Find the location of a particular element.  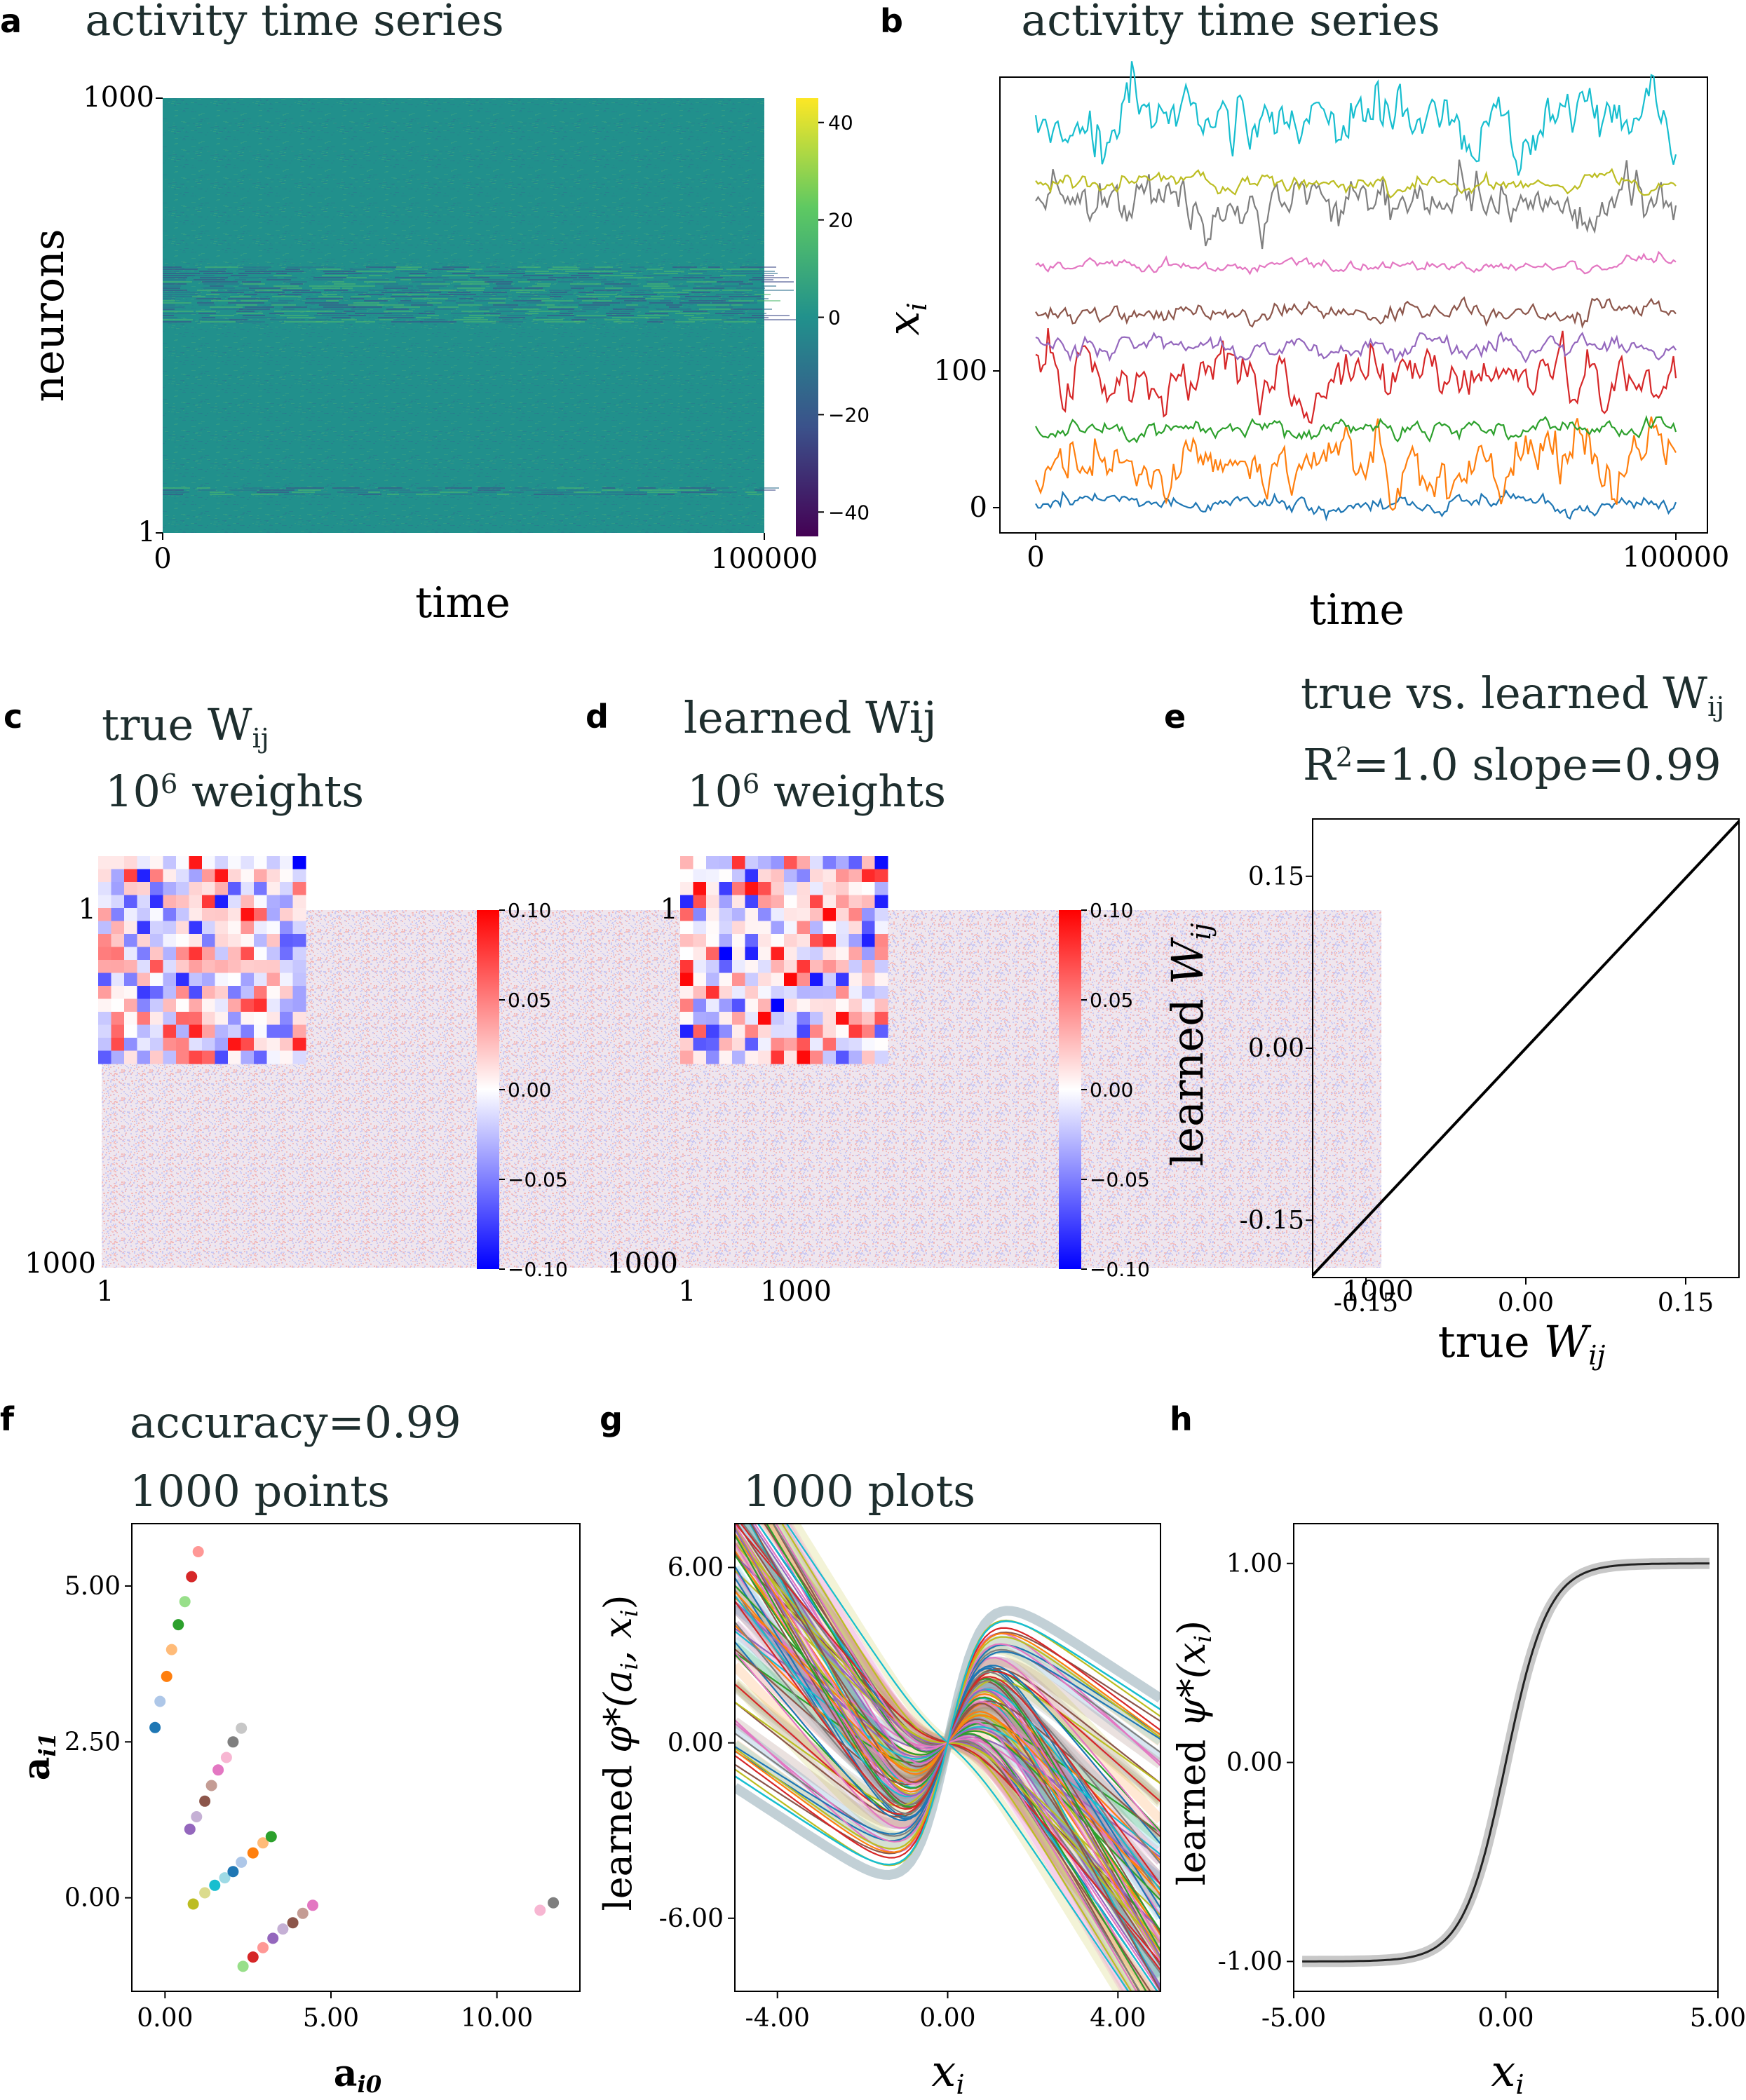

ytick-b-label: 100 is located at coordinates (960, 371).